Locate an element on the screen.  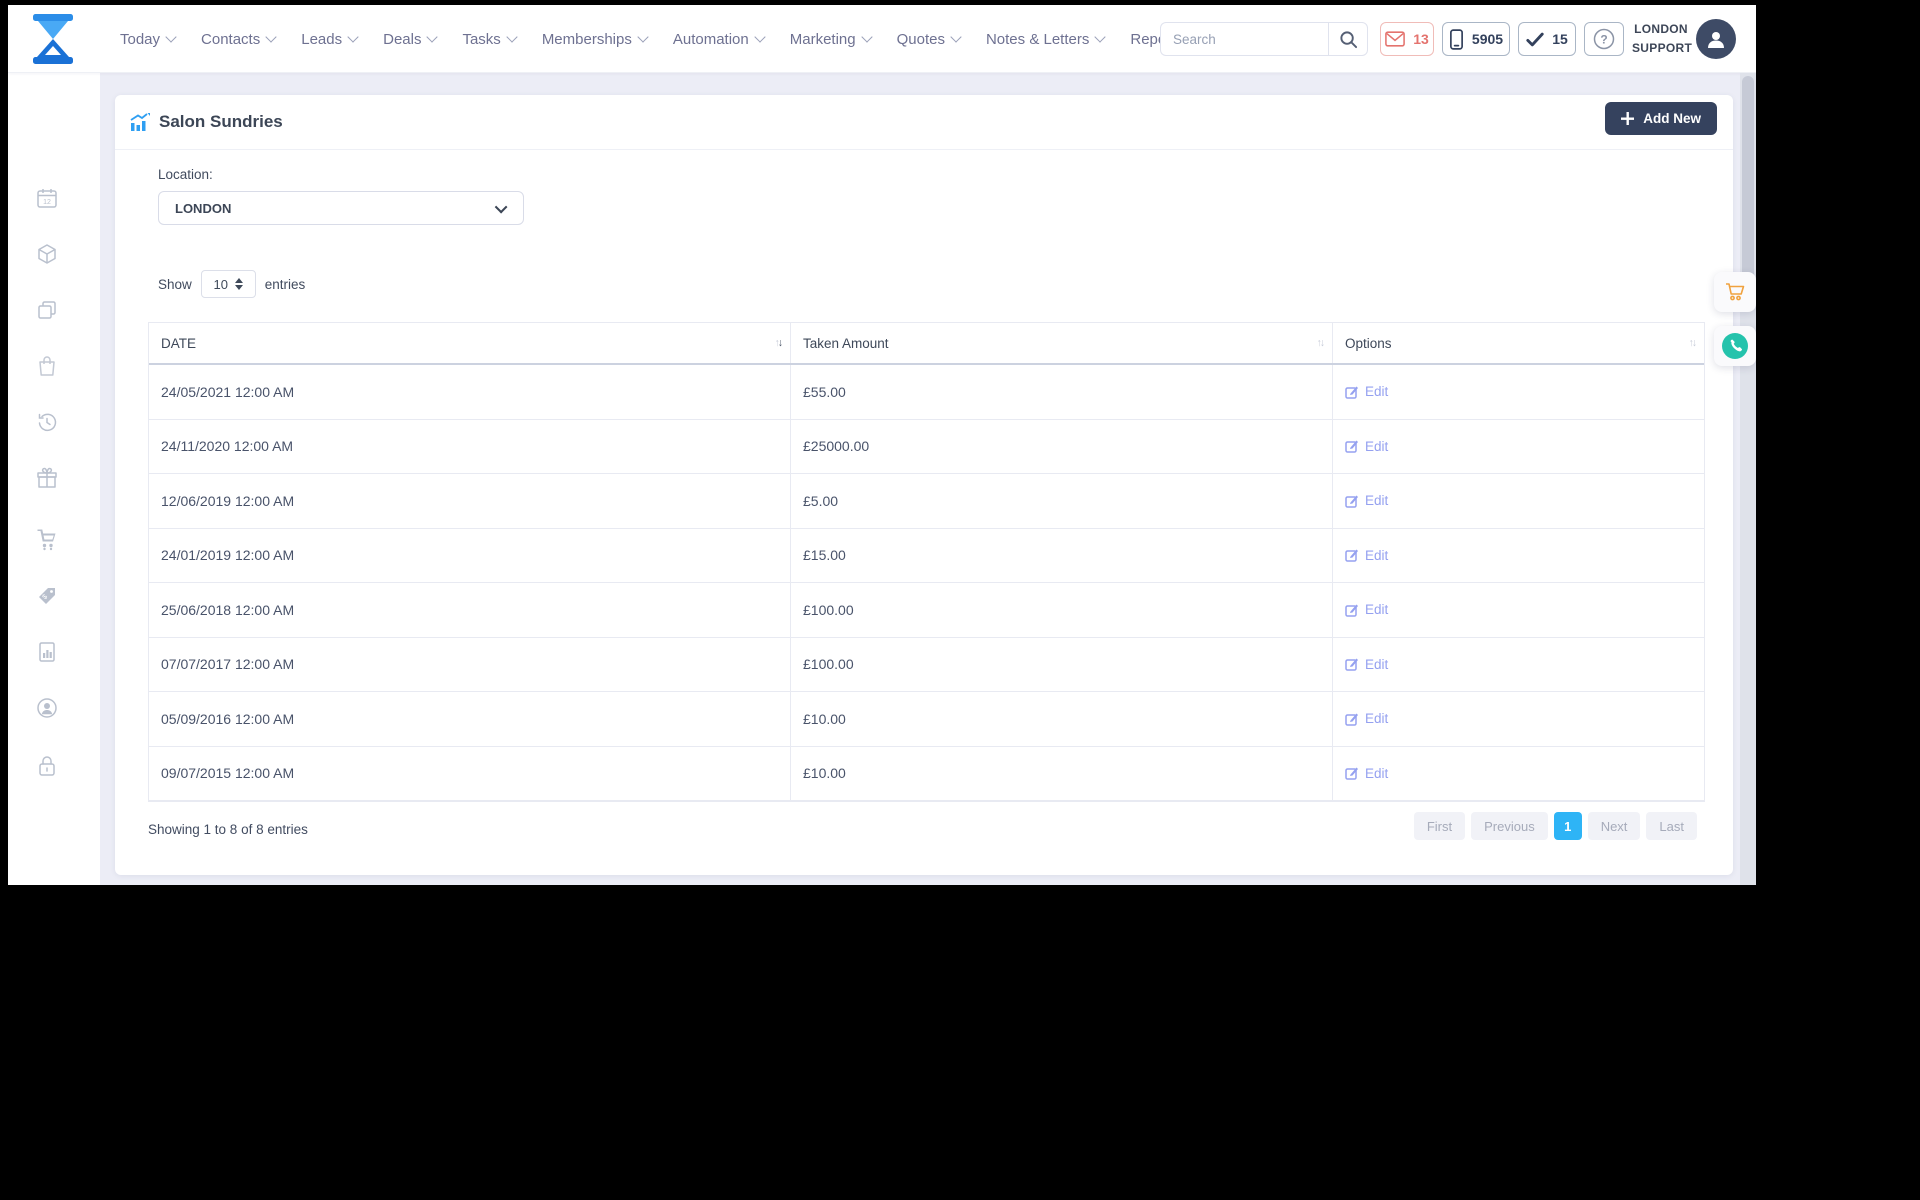
pagination-first-button: First is located at coordinates (1439, 826).